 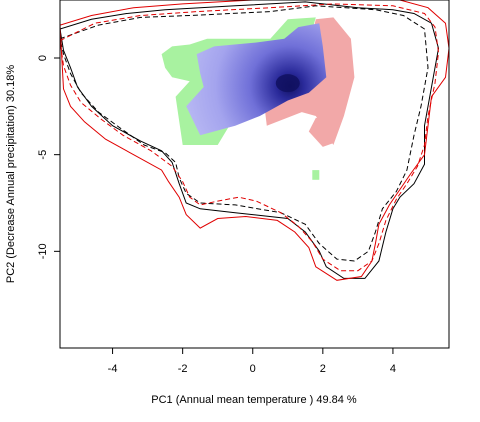 I want to click on x-tick-label: 4, so click(x=393, y=369).